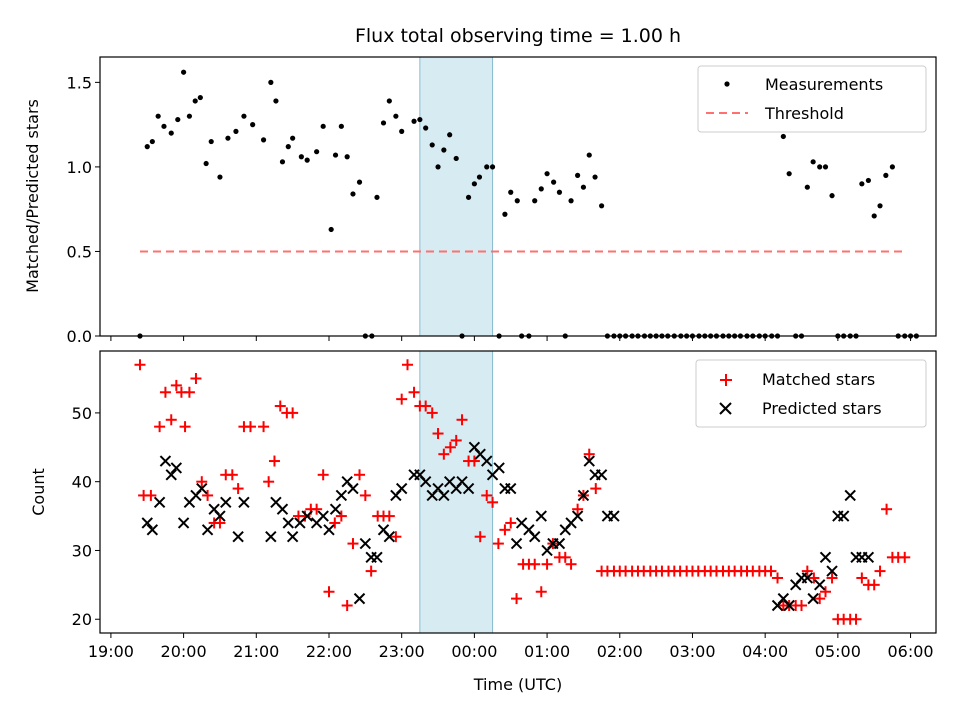  I want to click on bottom-y-ticks: 20 30 40 50, so click(86, 516).